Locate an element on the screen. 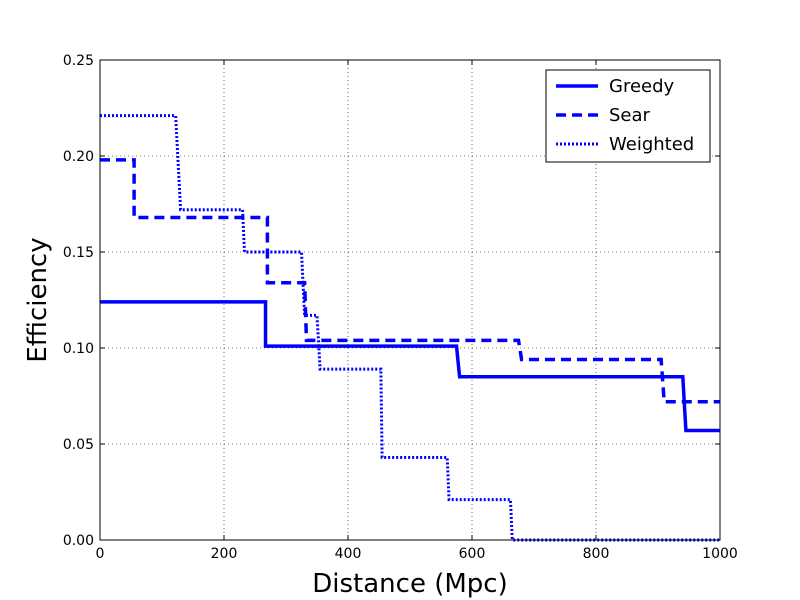 The width and height of the screenshot is (800, 600). y-tick-label: 0.10 is located at coordinates (78, 349).